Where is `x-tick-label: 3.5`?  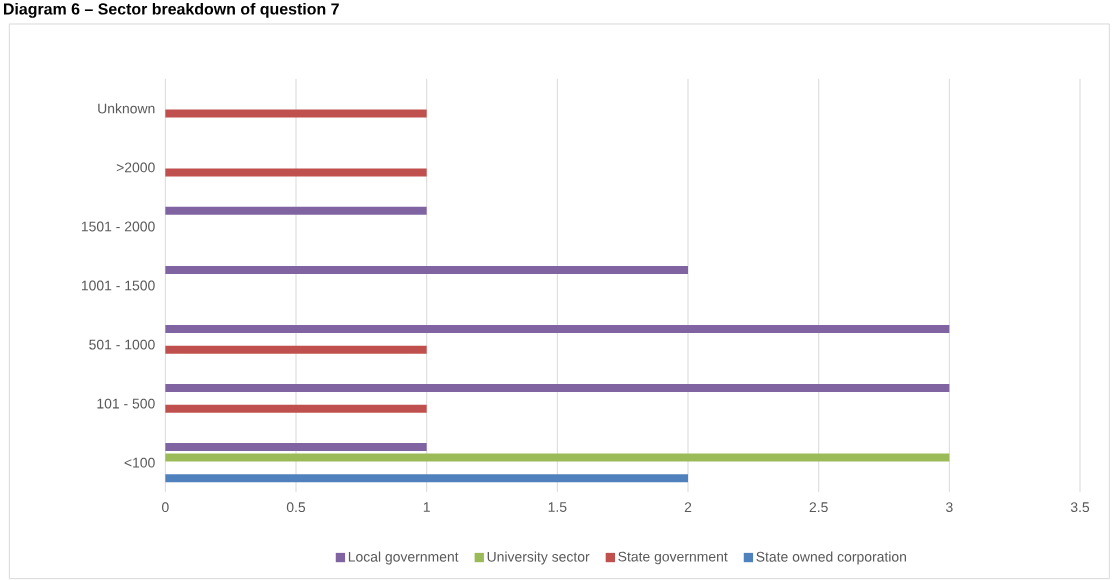
x-tick-label: 3.5 is located at coordinates (1080, 507).